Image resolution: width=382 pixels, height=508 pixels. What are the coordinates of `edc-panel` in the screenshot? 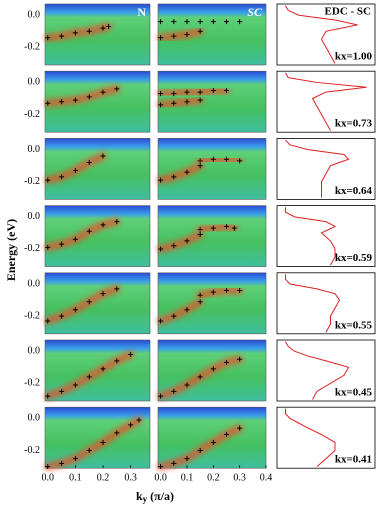 It's located at (326, 168).